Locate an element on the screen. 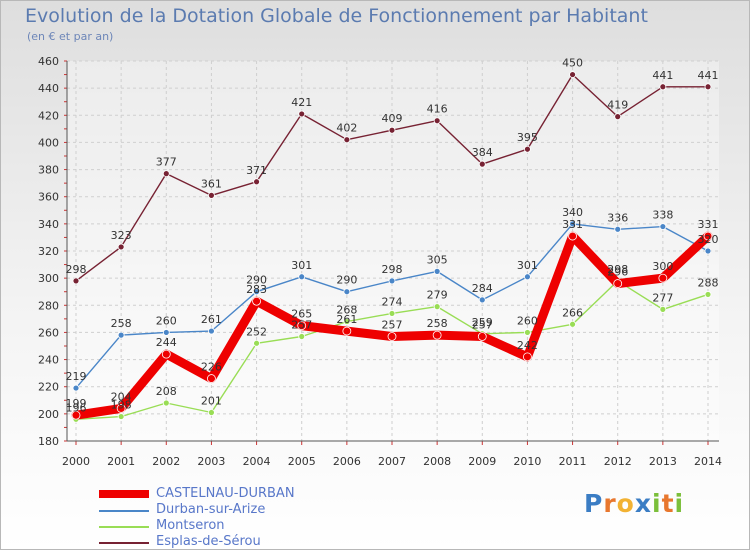  y-tick-label: 440 is located at coordinates (48, 88).